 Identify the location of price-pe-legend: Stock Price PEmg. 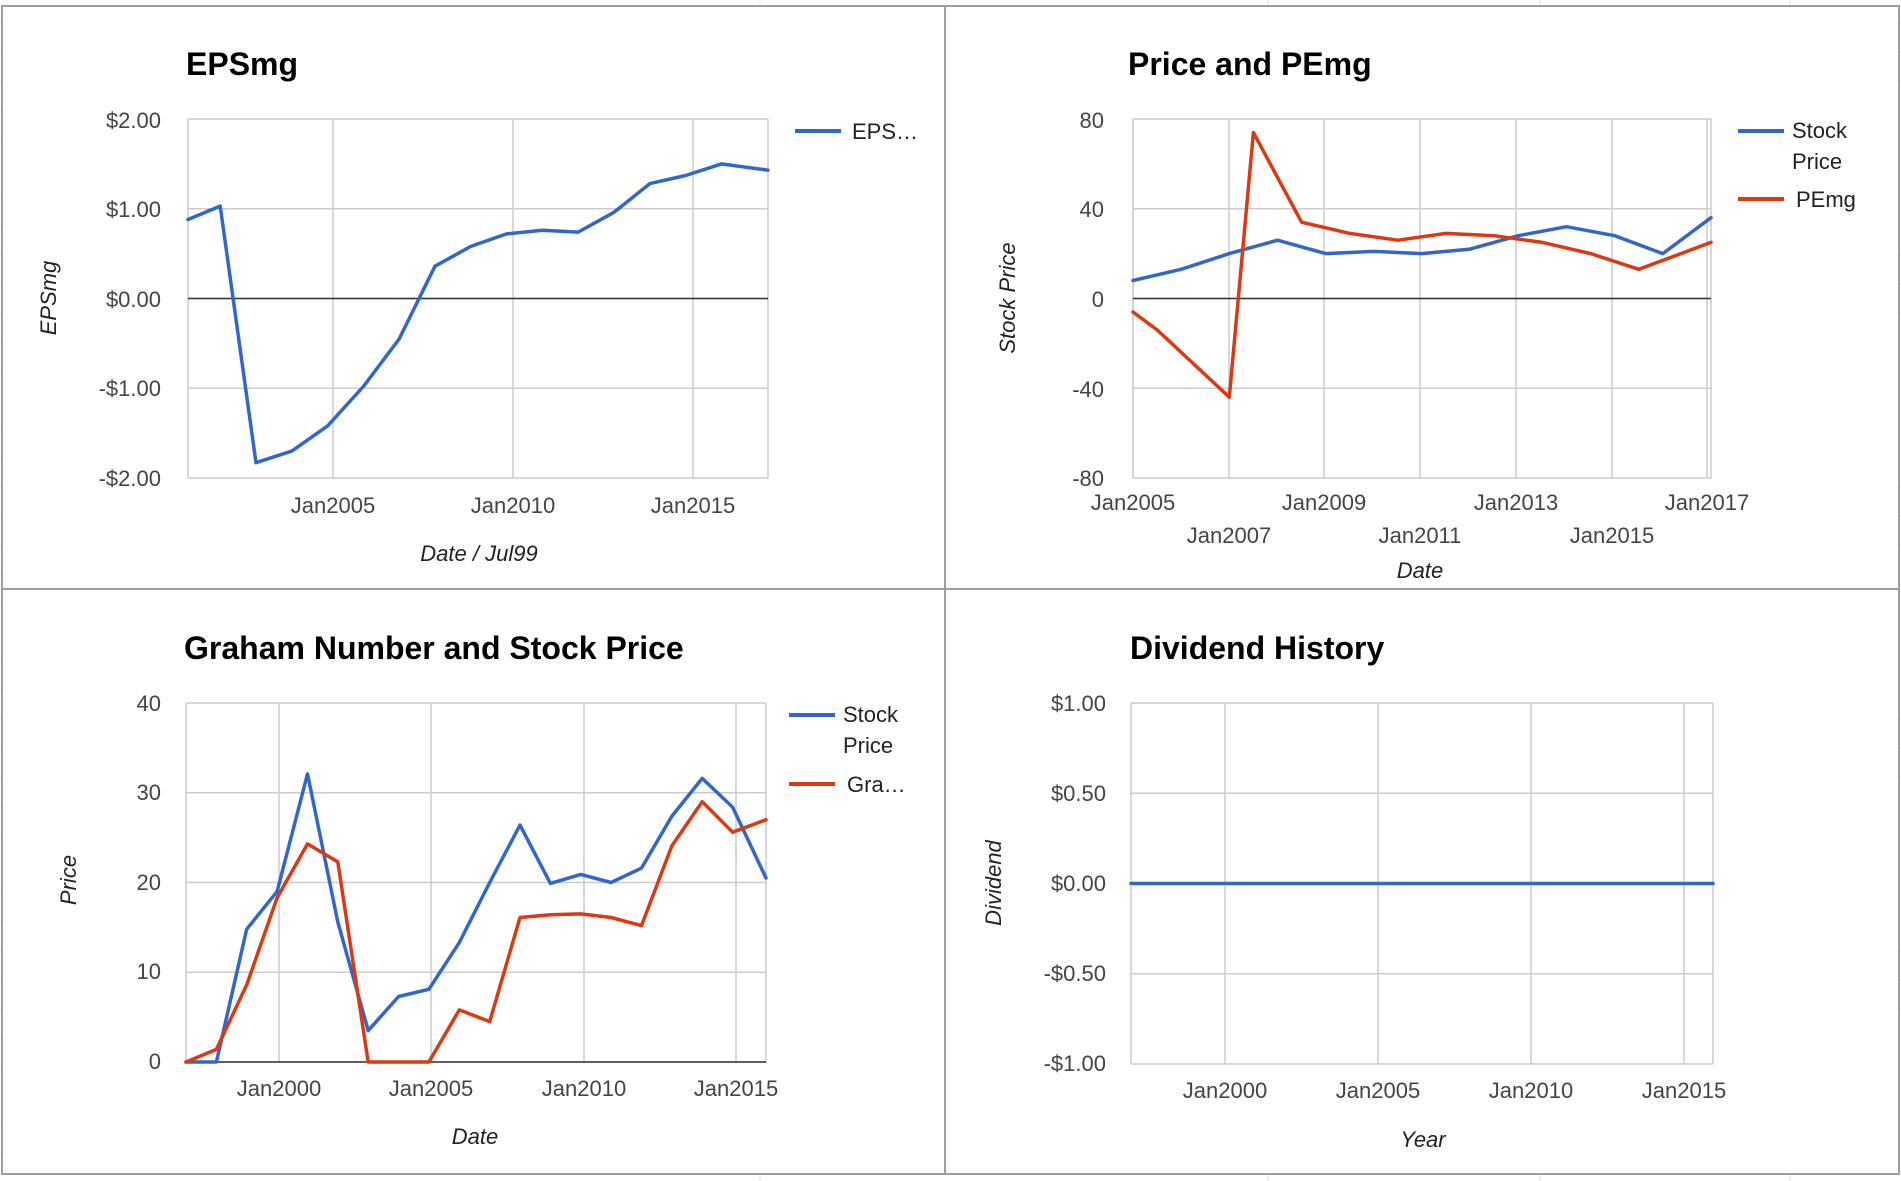
(1817, 163).